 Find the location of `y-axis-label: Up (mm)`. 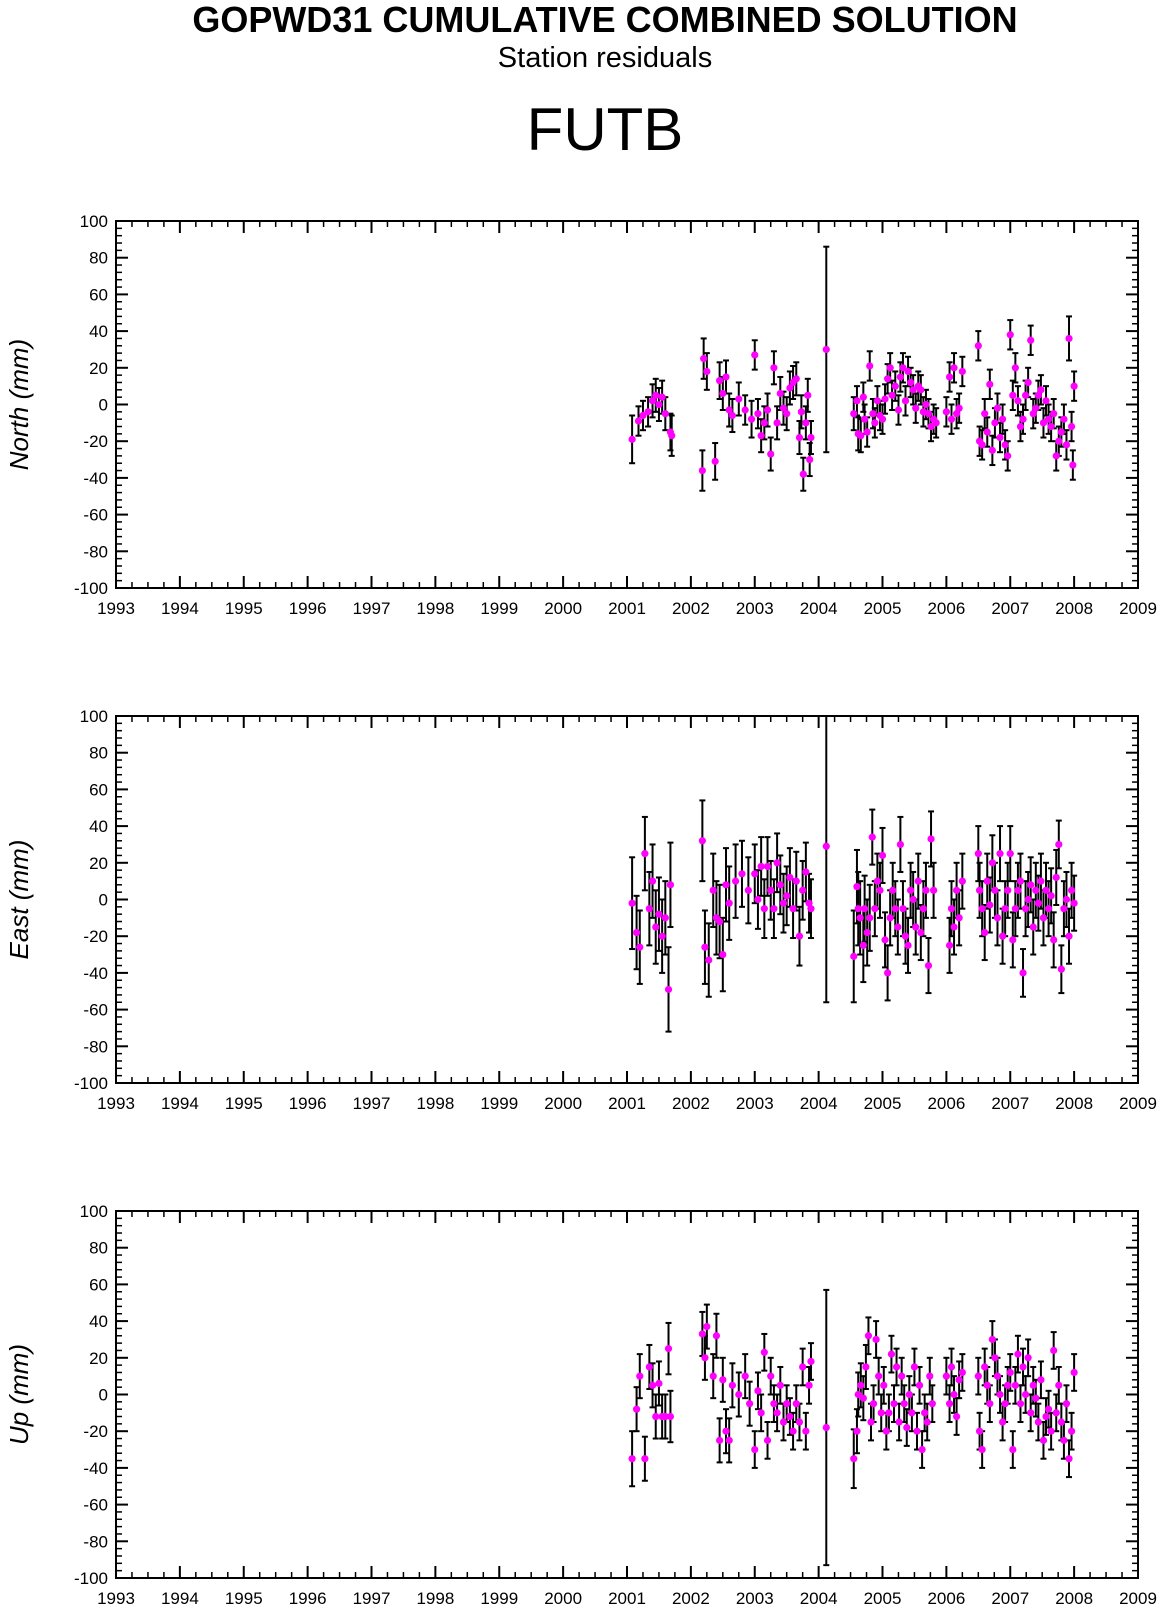

y-axis-label: Up (mm) is located at coordinates (19, 1394).